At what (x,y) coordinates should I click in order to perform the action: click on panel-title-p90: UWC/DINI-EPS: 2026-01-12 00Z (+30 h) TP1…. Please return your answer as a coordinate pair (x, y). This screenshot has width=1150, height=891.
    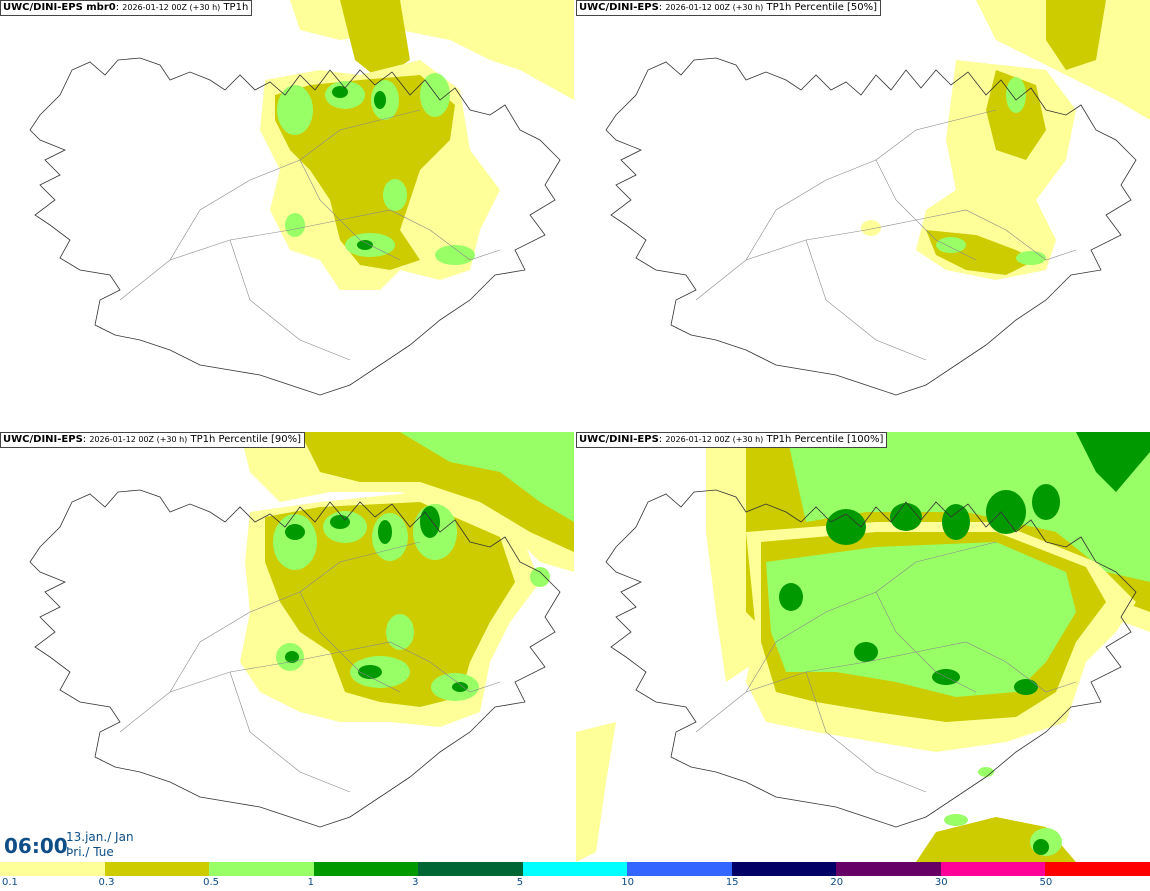
    Looking at the image, I should click on (153, 440).